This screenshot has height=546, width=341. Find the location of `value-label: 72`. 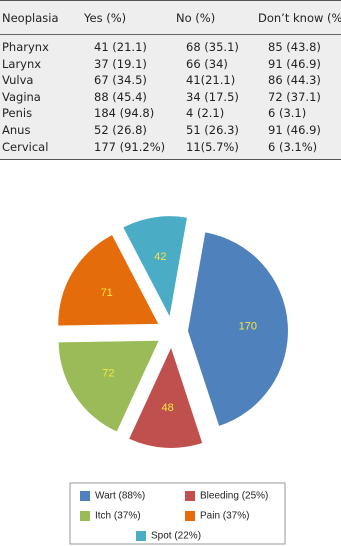

value-label: 72 is located at coordinates (108, 373).